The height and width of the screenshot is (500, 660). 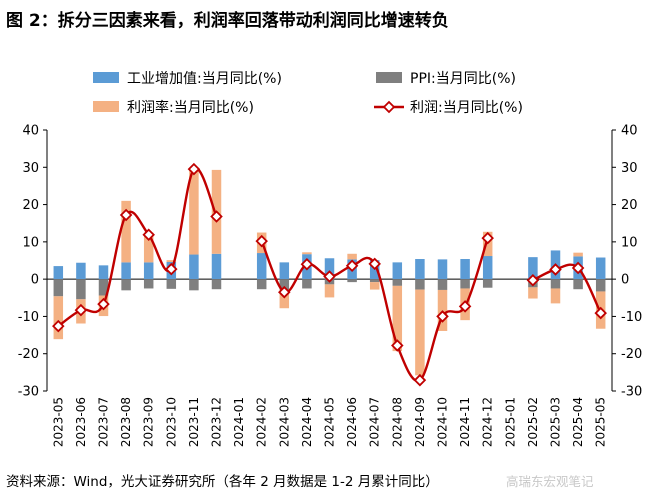 I want to click on y-tick-left-7: -30, so click(x=28, y=392).